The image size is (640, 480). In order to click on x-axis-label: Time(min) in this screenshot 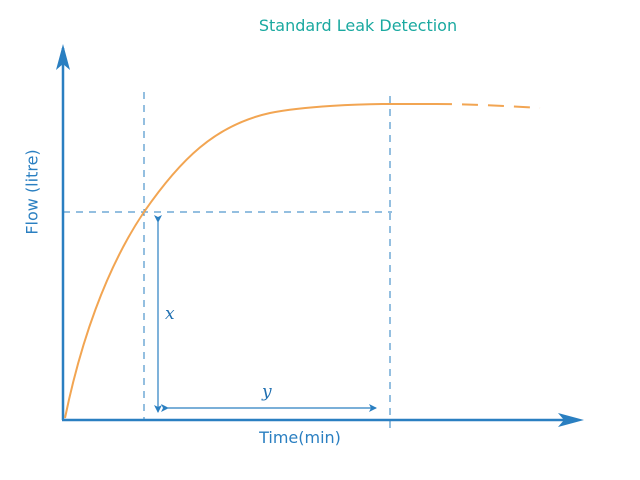, I will do `click(300, 437)`.